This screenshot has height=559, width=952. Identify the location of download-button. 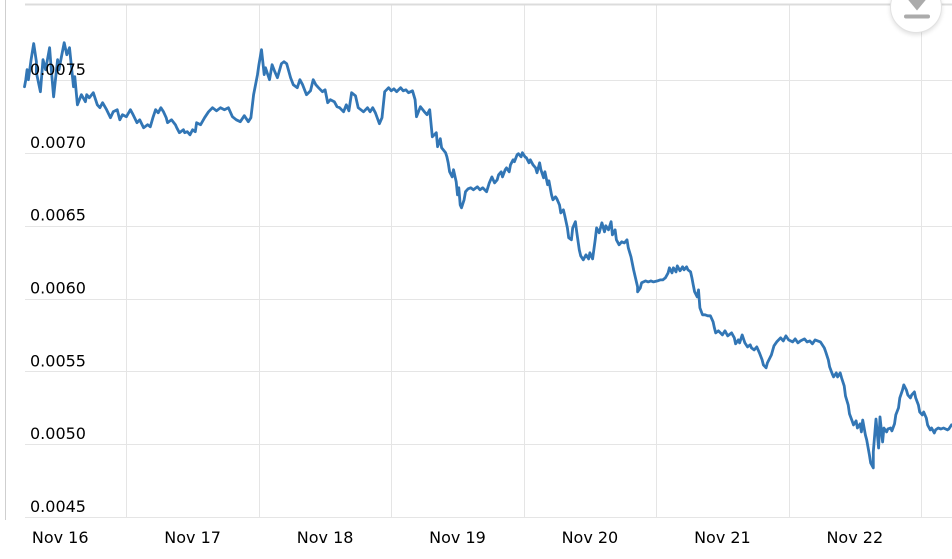
(916, 16).